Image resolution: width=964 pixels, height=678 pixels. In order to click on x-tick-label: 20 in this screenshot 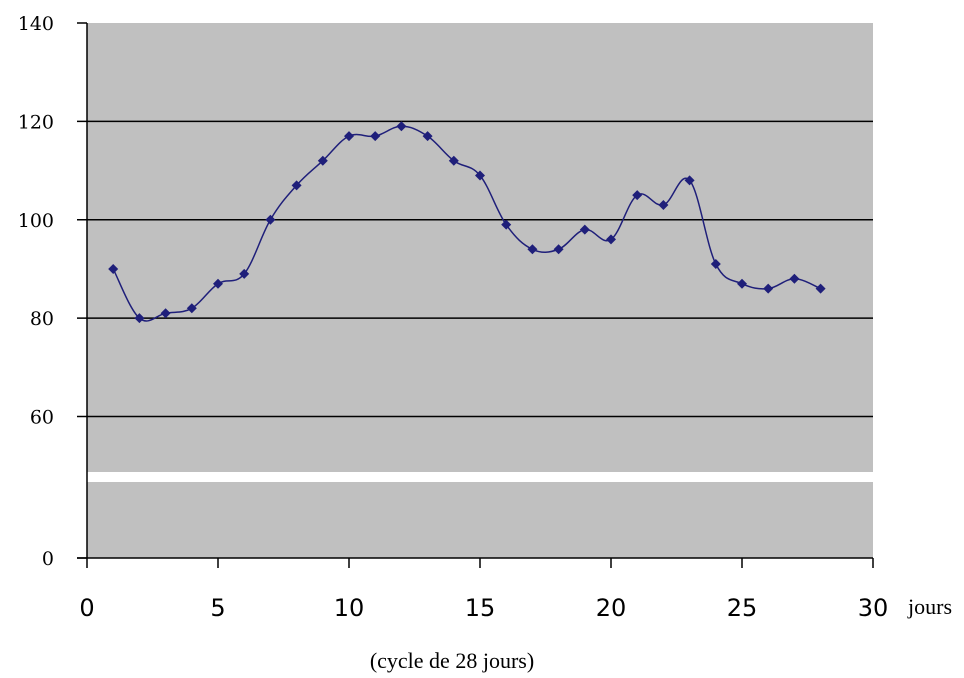, I will do `click(611, 608)`.